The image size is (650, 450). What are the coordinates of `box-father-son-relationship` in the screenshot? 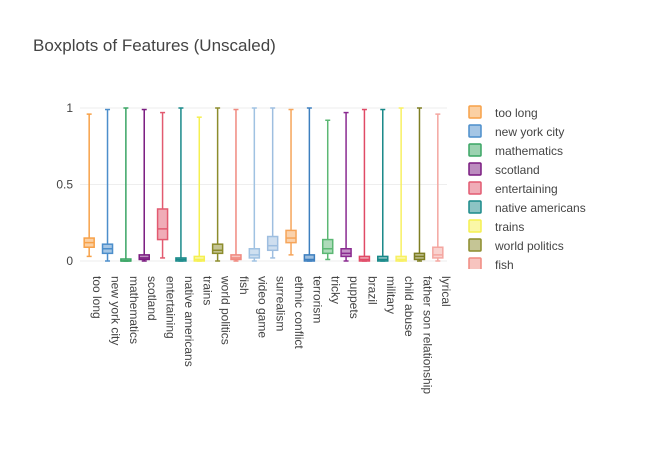 It's located at (419, 184).